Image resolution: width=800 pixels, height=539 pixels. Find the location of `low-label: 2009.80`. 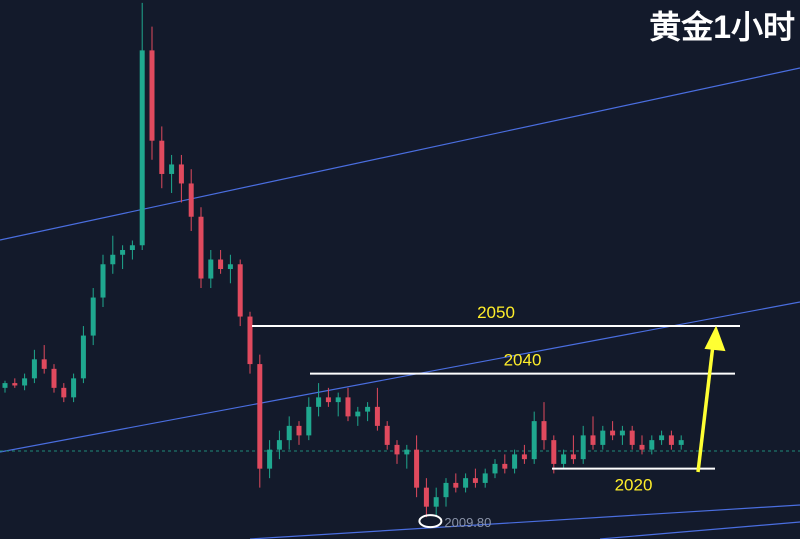

low-label: 2009.80 is located at coordinates (467, 522).